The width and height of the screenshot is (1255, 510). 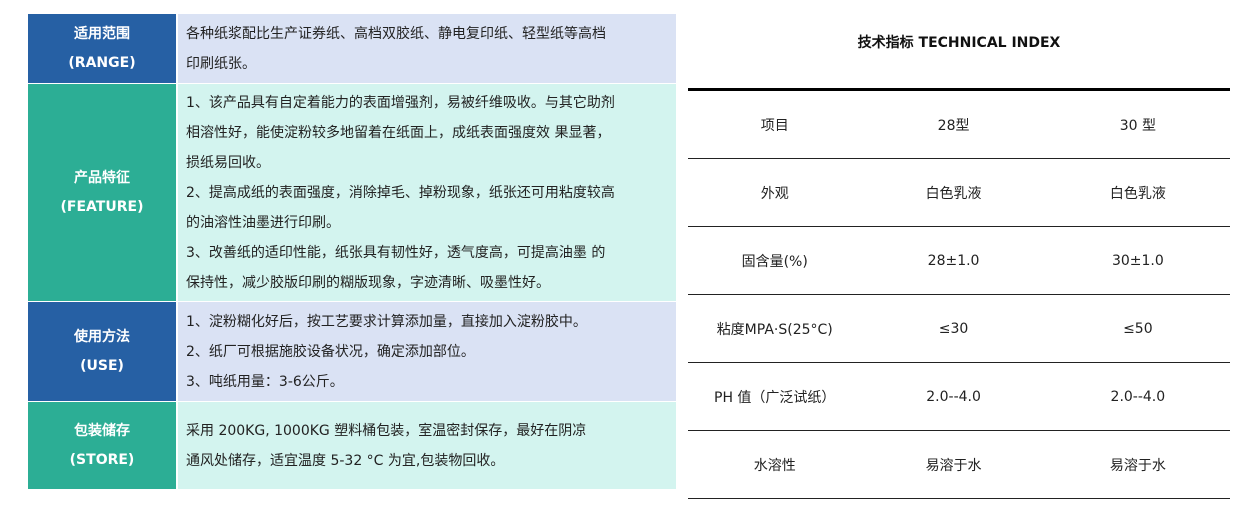 What do you see at coordinates (396, 252) in the screenshot?
I see `content-line: 3、改善纸的适印性能，纸张具有韧性好，透气度高，可提高油墨 的` at bounding box center [396, 252].